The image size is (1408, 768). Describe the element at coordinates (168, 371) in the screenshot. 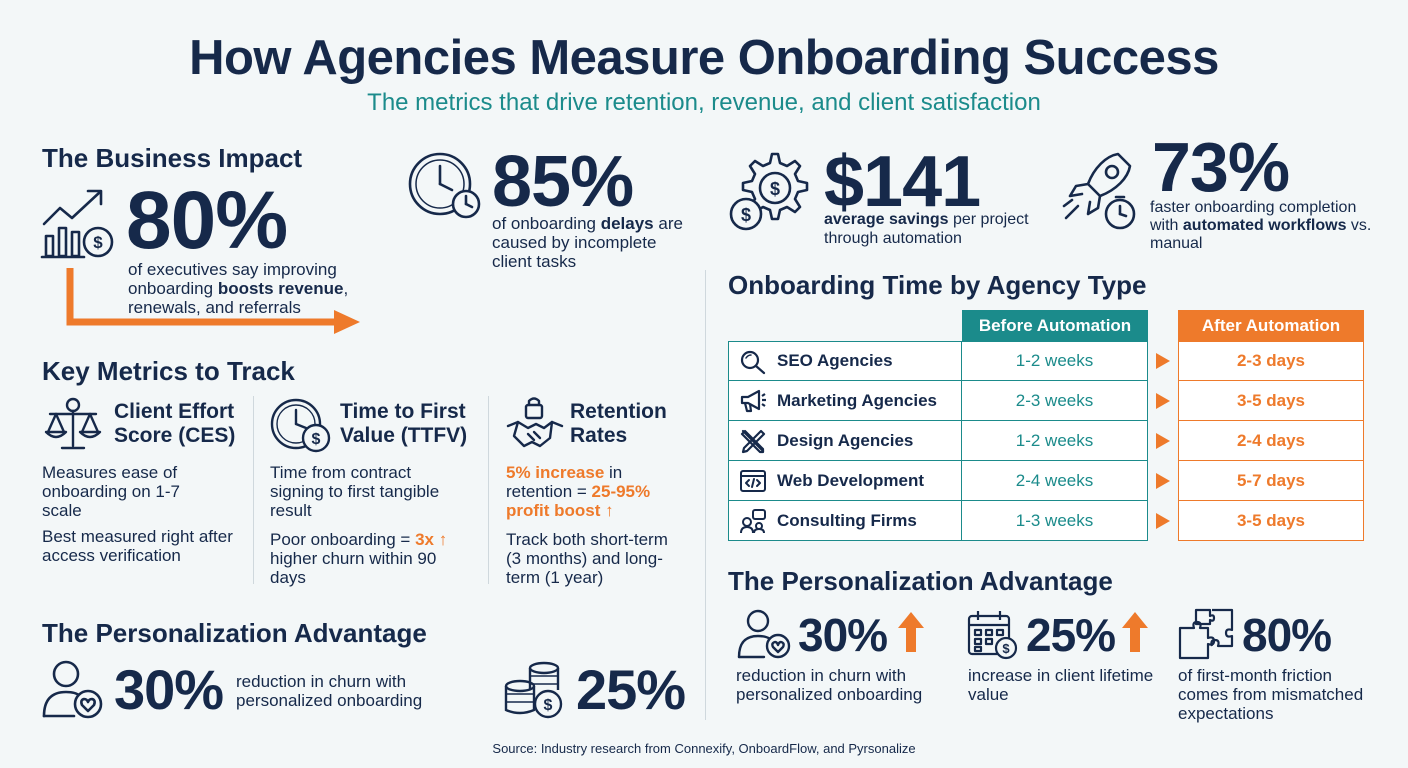

I see `key-metrics-title: Key Metrics to Track` at that location.